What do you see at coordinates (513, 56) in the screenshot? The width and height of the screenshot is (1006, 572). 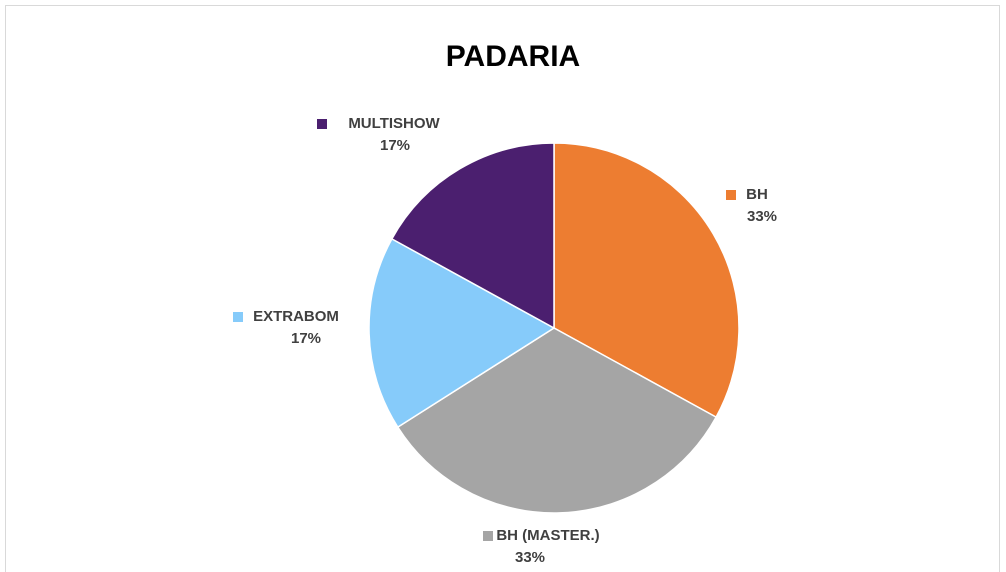 I see `chart-title: PADARIA` at bounding box center [513, 56].